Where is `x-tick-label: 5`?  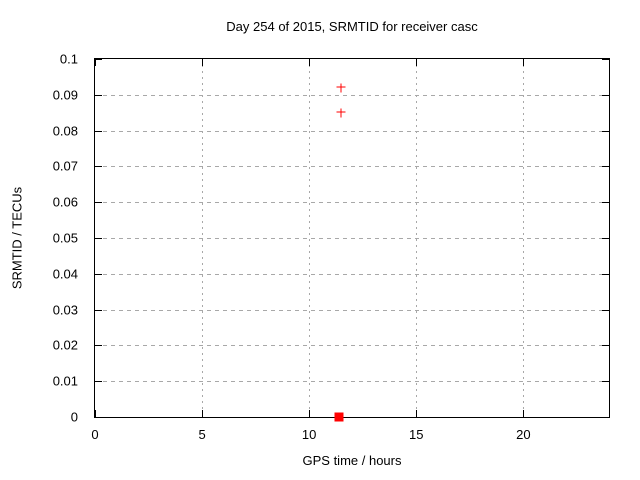 x-tick-label: 5 is located at coordinates (202, 434).